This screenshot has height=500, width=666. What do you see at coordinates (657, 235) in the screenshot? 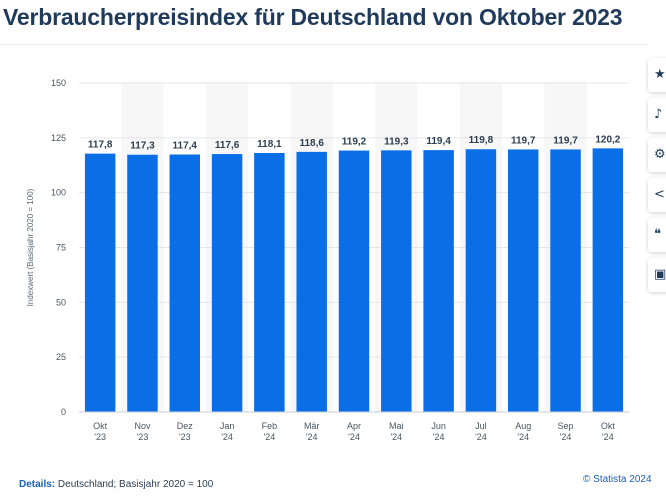
I see `quote-icon: ❝` at bounding box center [657, 235].